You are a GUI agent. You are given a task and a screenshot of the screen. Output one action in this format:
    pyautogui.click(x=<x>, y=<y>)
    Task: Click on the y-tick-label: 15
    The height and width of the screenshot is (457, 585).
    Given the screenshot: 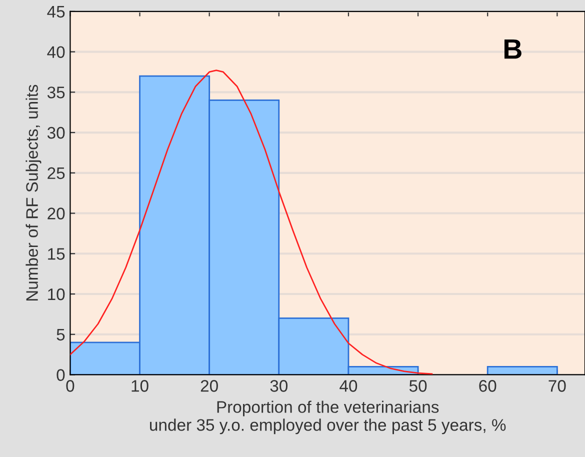 What is the action you would take?
    pyautogui.click(x=56, y=254)
    